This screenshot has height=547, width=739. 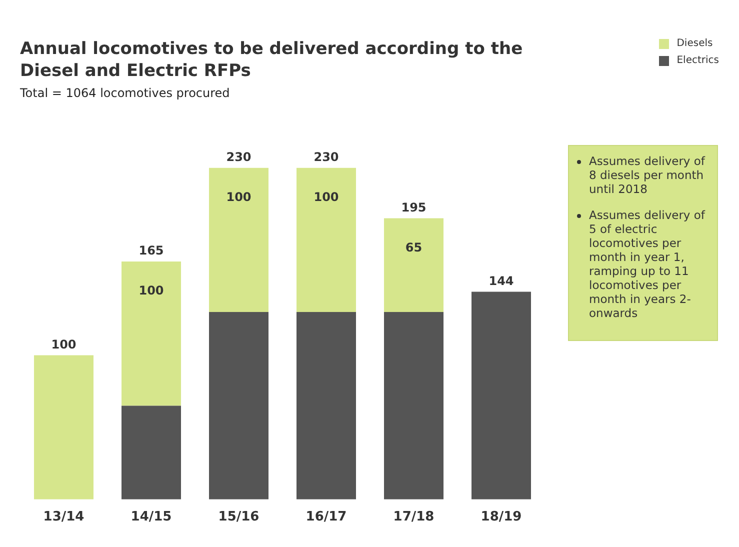 I want to click on total-label: 100, so click(x=63, y=344).